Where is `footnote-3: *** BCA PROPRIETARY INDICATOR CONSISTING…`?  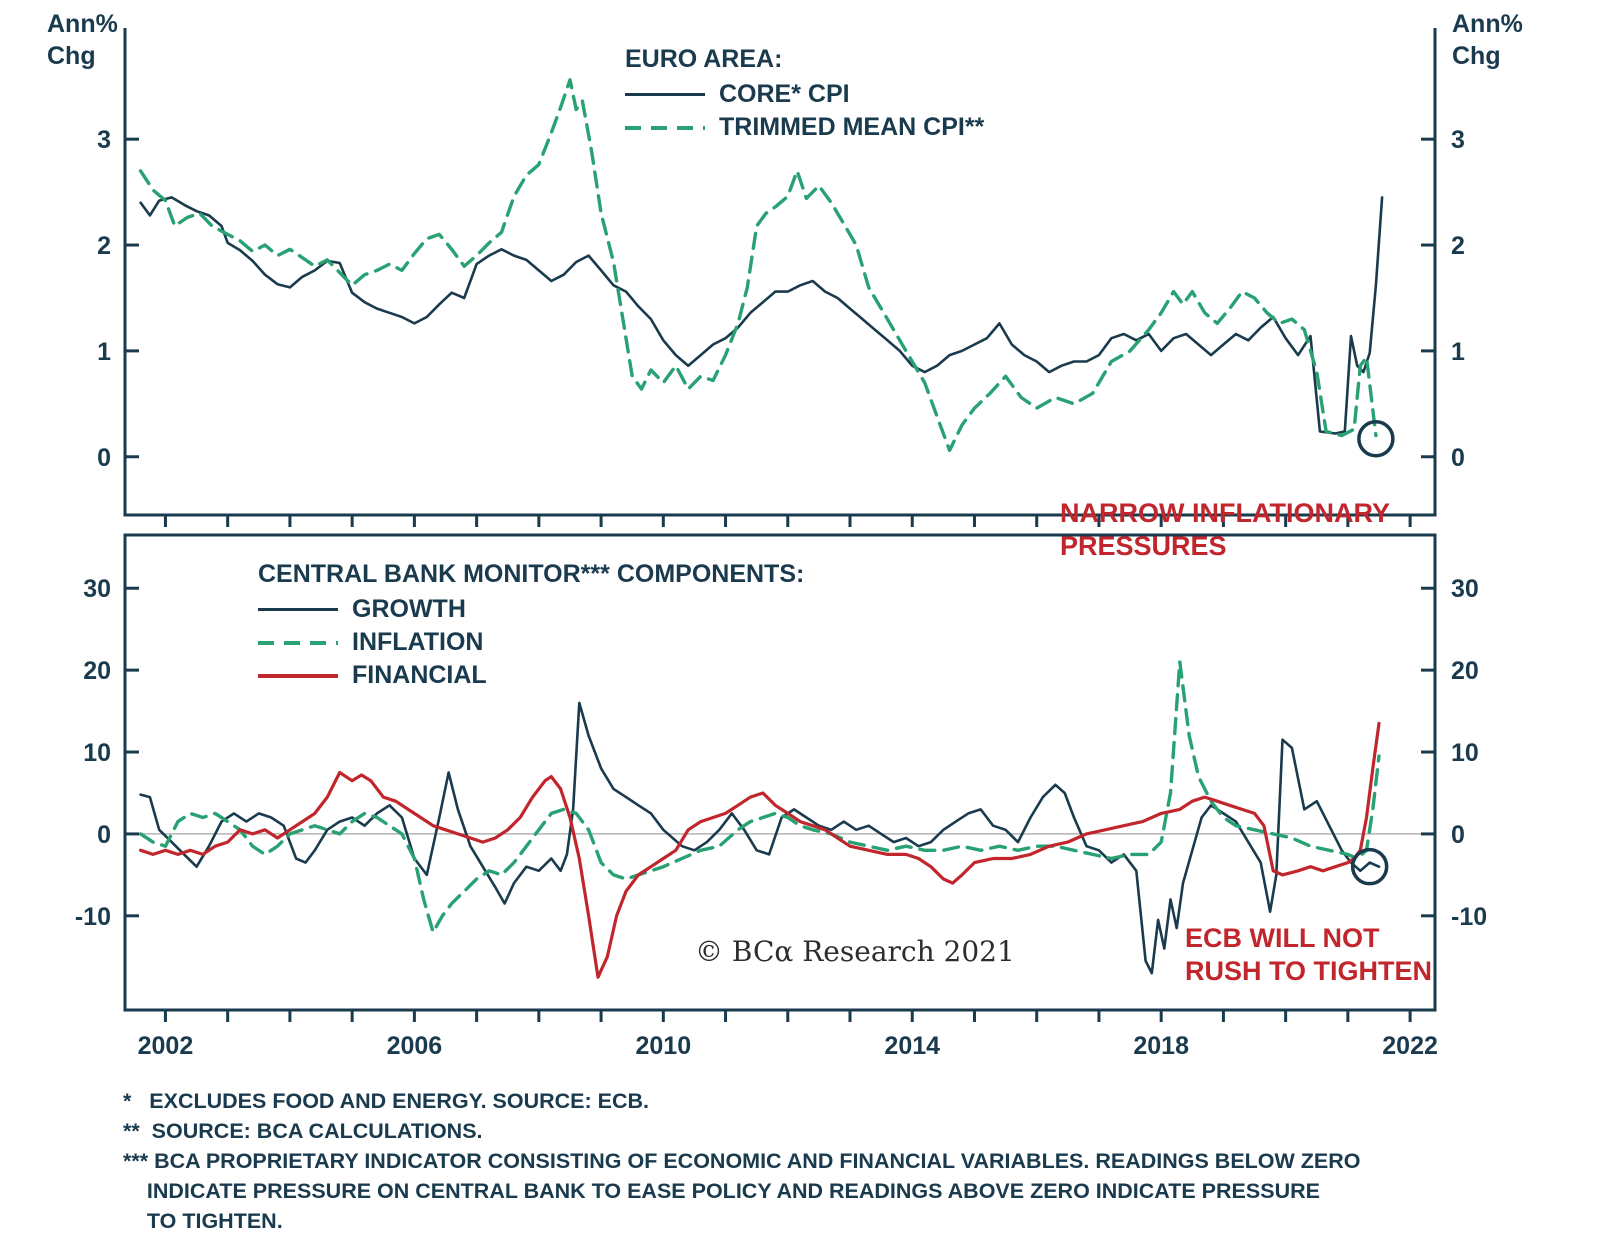 footnote-3: *** BCA PROPRIETARY INDICATOR CONSISTING… is located at coordinates (742, 1161).